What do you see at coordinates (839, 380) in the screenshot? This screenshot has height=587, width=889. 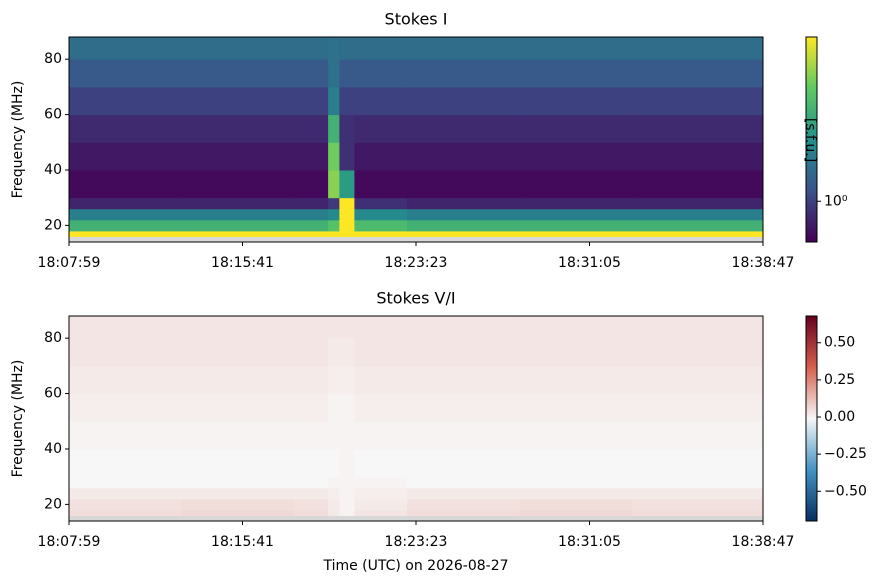 I see `colorbar-tick-label: 0.25` at bounding box center [839, 380].